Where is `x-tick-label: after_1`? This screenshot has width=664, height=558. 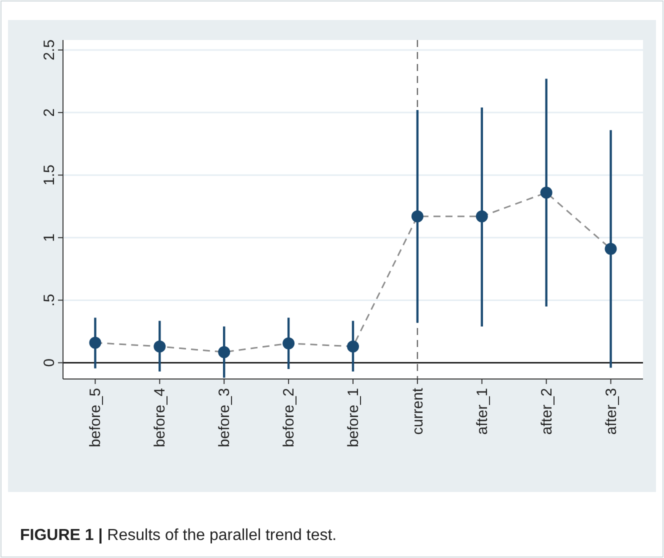
x-tick-label: after_1 is located at coordinates (482, 411).